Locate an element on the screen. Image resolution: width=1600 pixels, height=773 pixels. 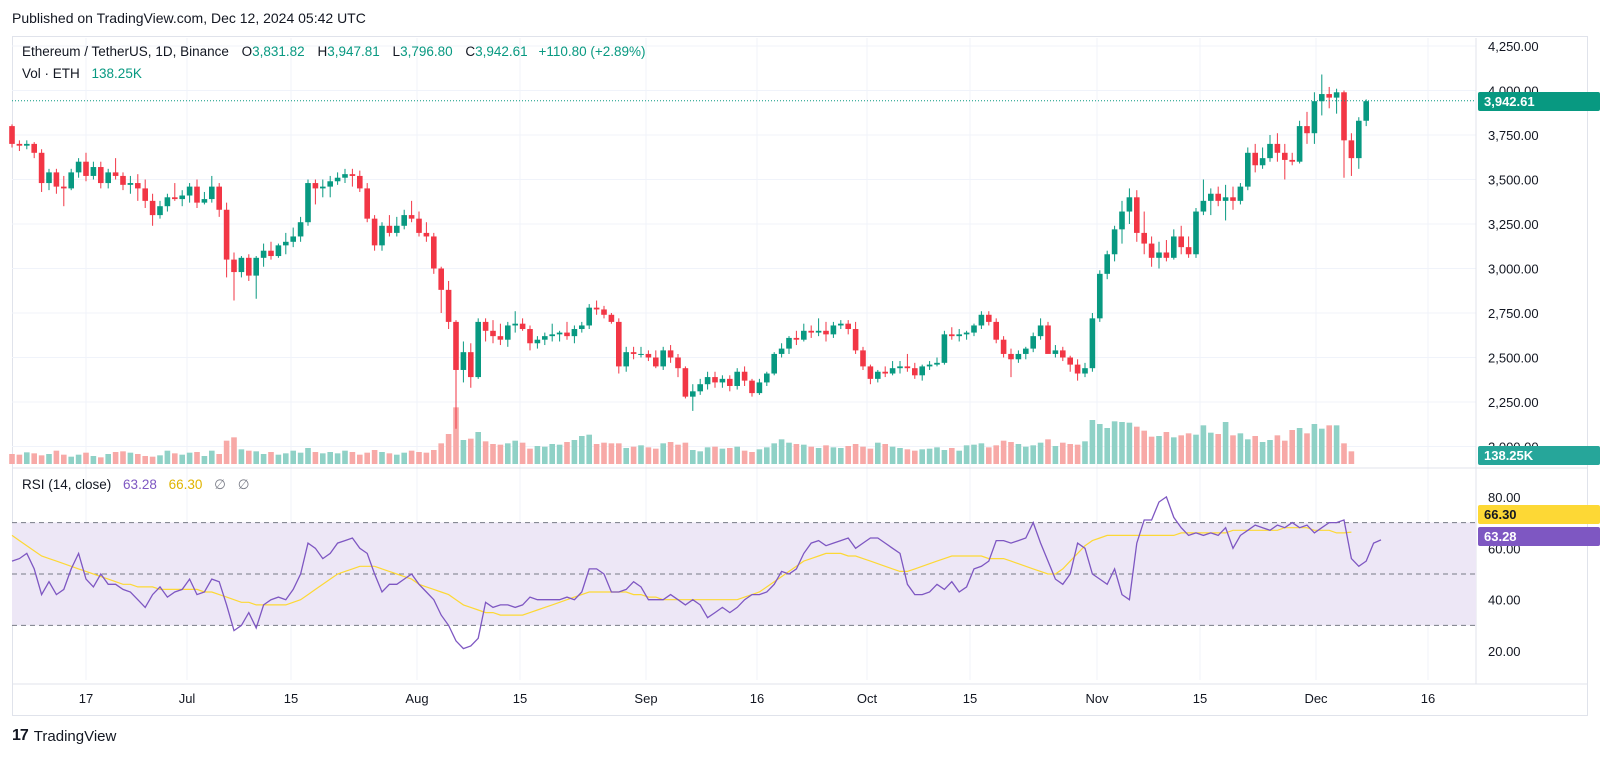
time-tick-label: Nov is located at coordinates (1097, 698).